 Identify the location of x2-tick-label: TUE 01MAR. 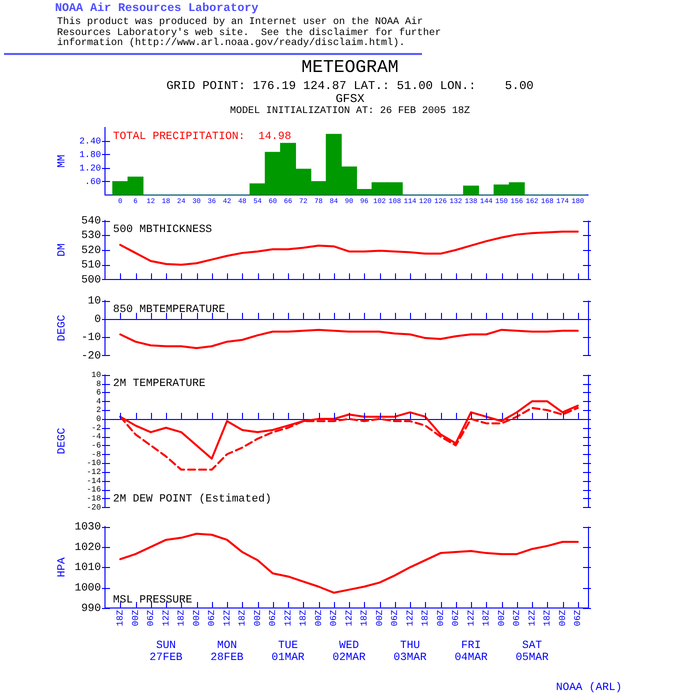
(288, 652).